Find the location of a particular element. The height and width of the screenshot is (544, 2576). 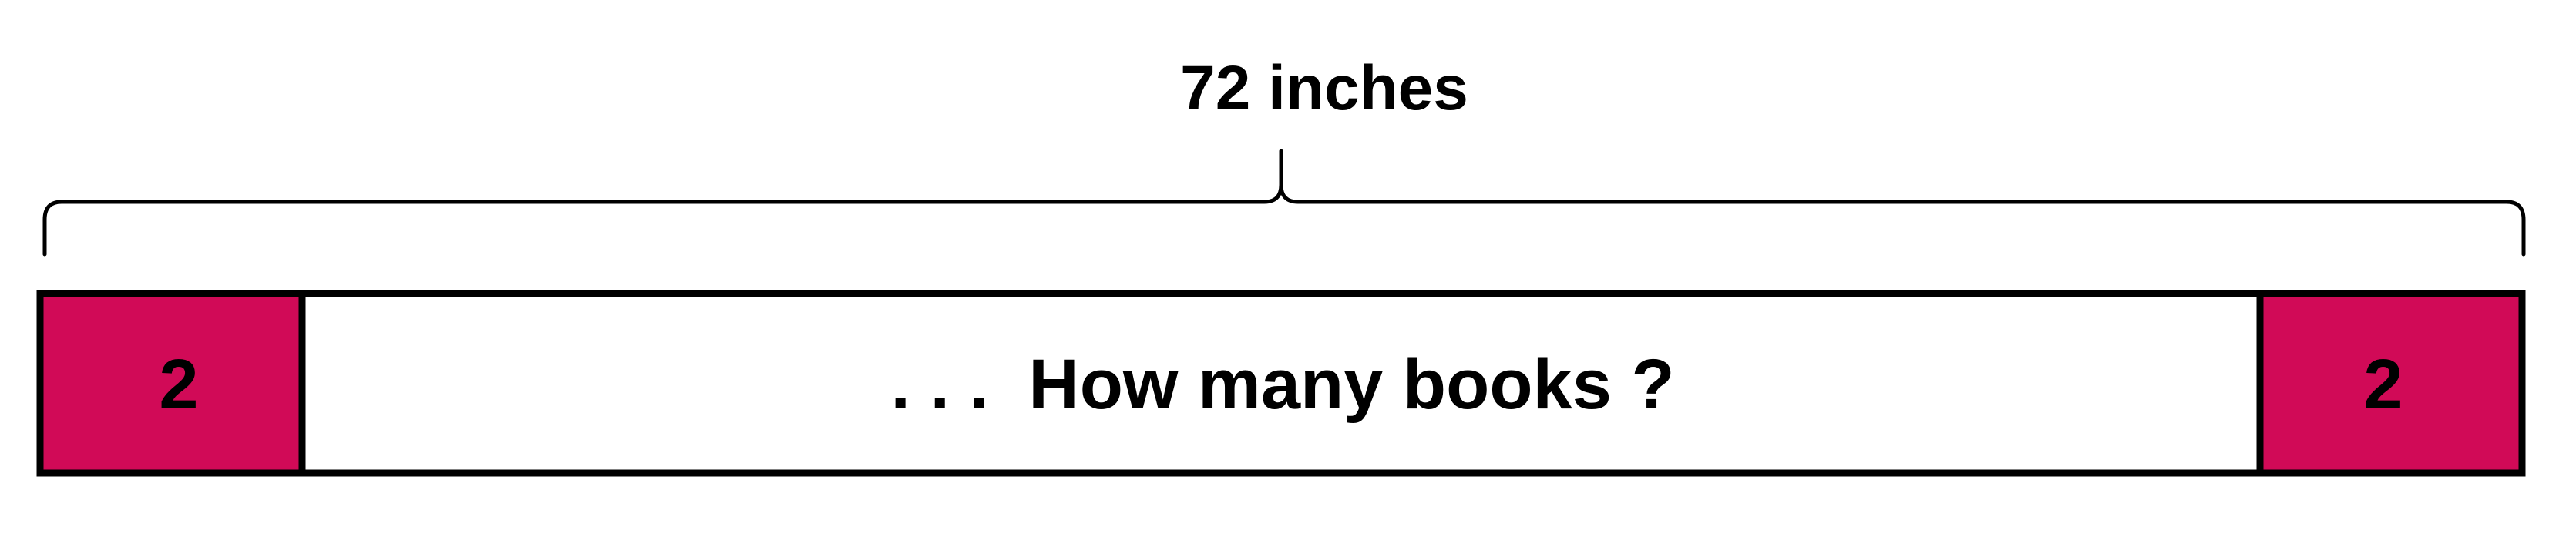

right-segment is located at coordinates (2391, 383).